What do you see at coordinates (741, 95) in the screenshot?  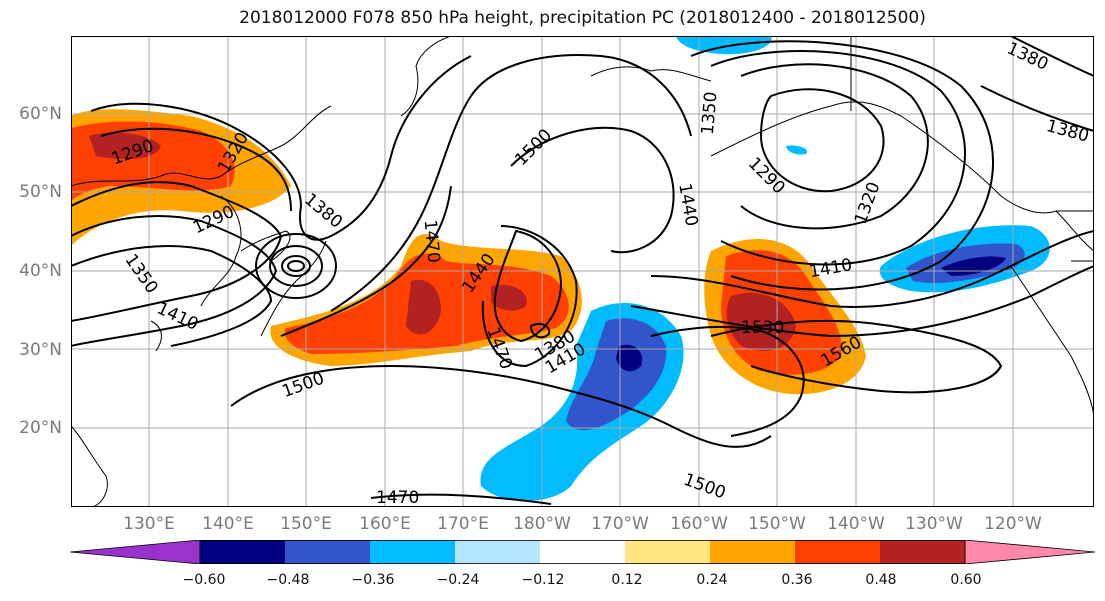 I see `precip-negative-north` at bounding box center [741, 95].